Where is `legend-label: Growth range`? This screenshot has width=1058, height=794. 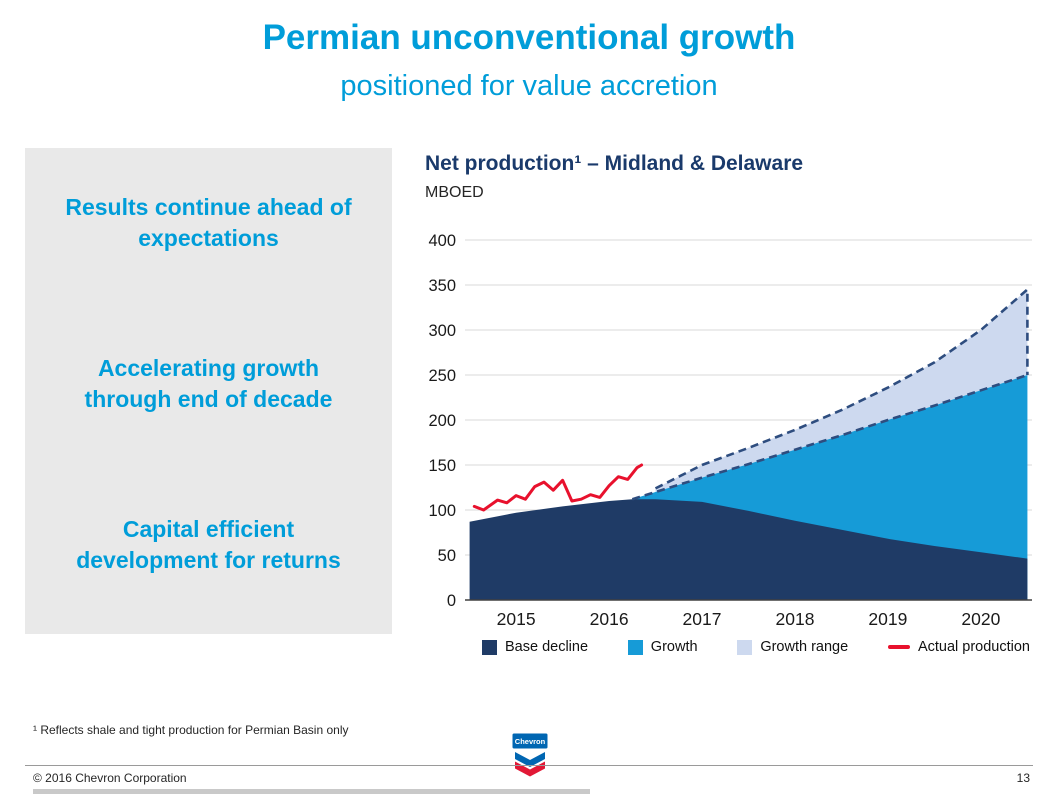
legend-label: Growth range is located at coordinates (804, 647).